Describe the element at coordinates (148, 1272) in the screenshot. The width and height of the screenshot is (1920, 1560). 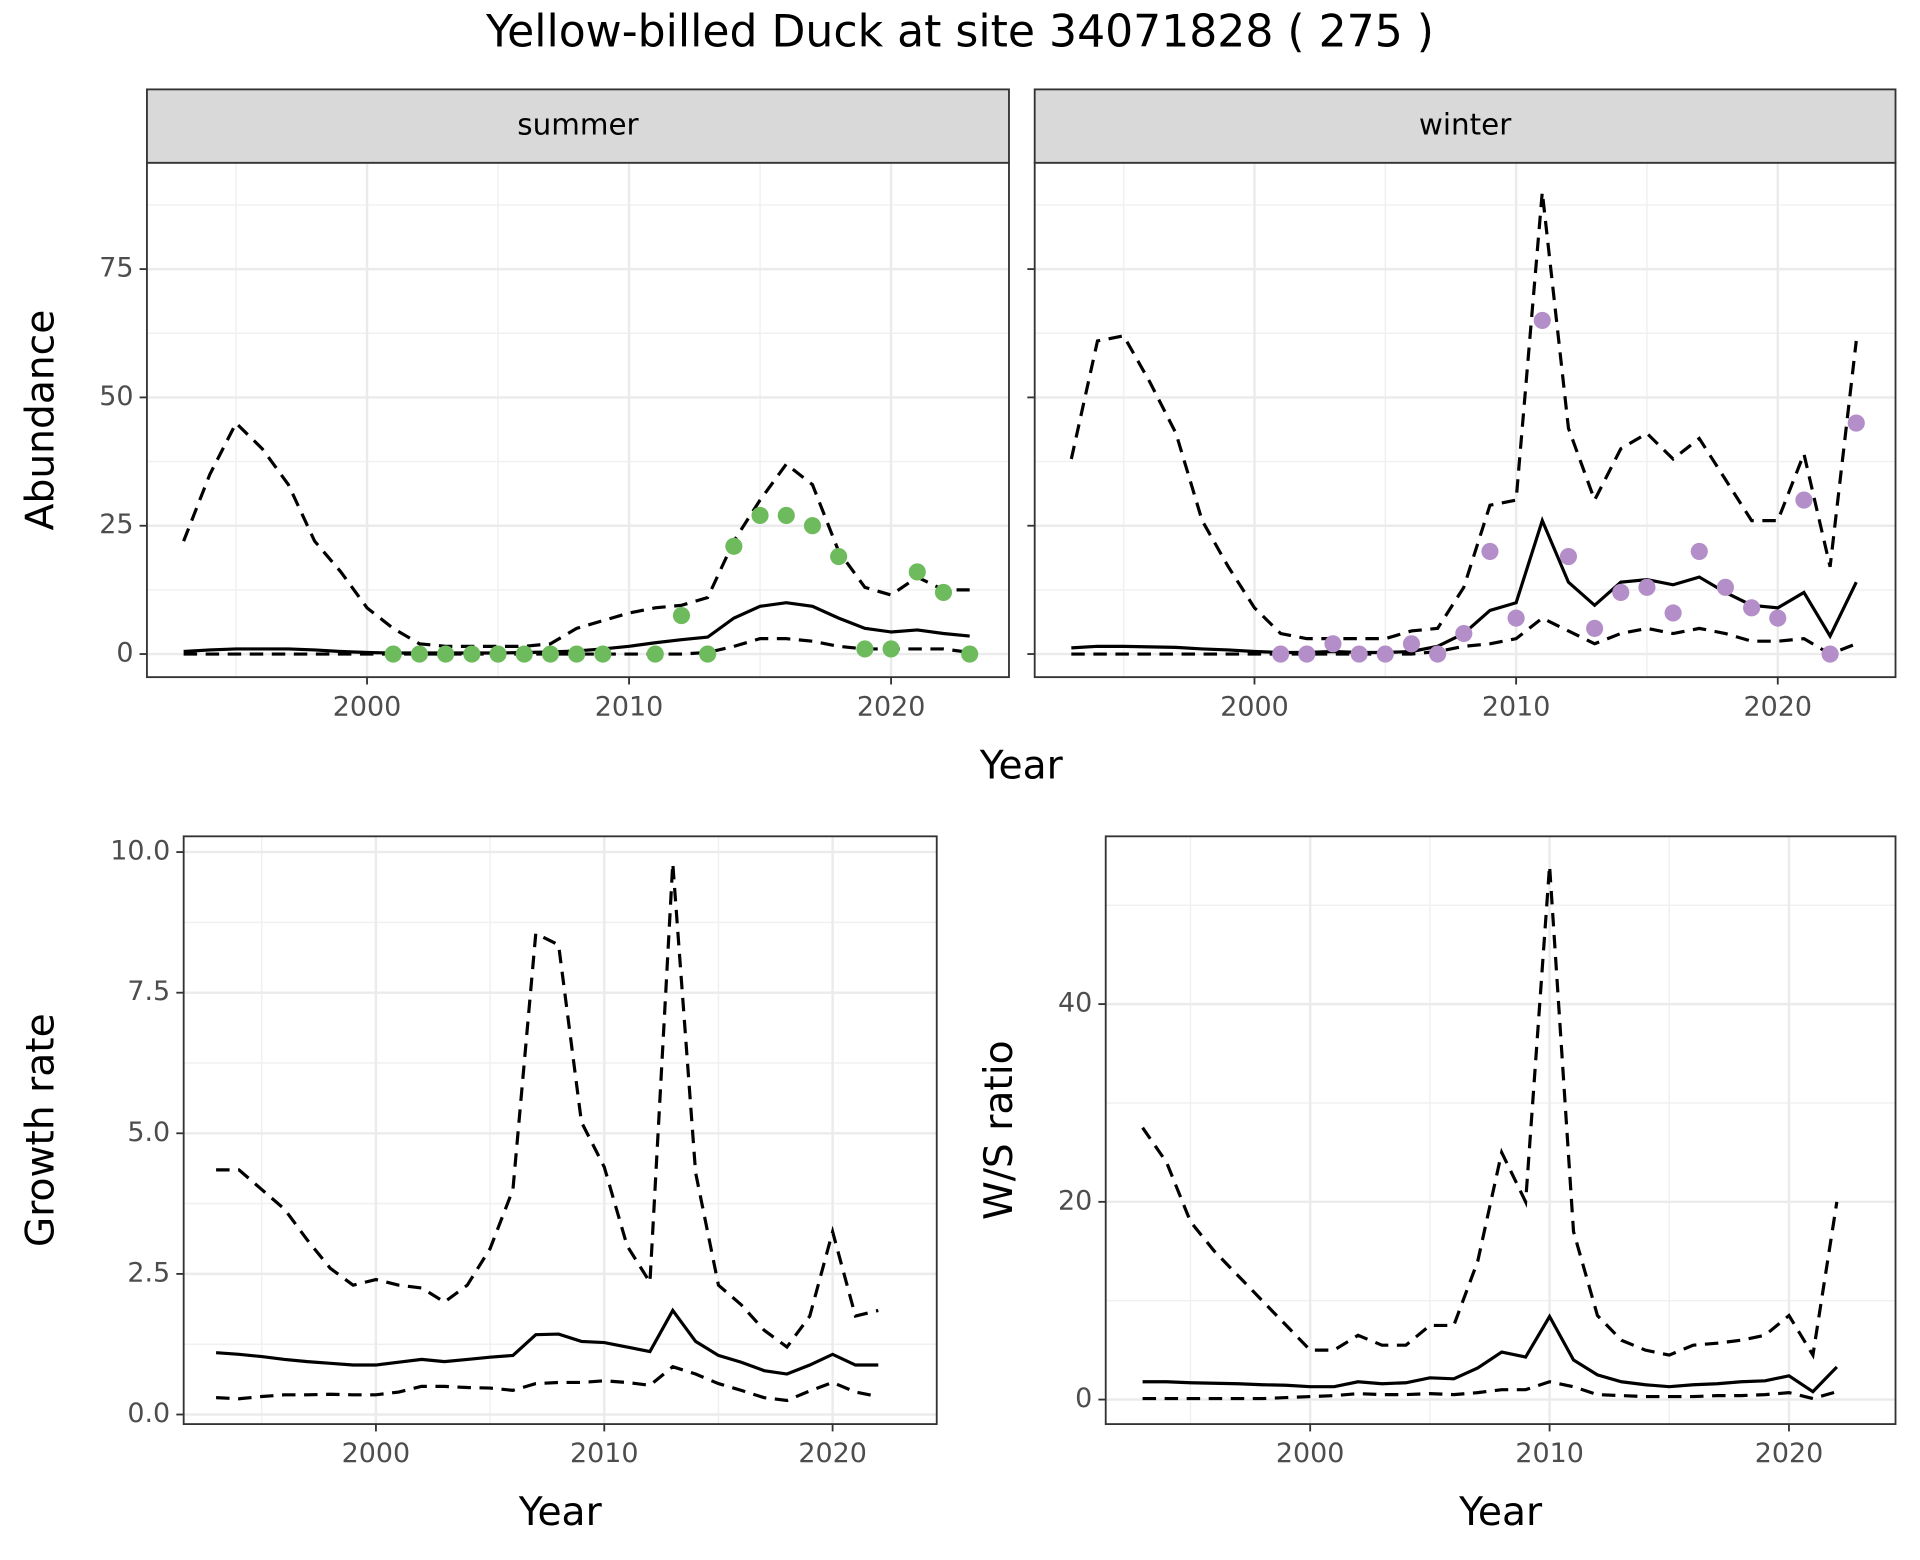
I see `y-tick-label: 2.5` at that location.